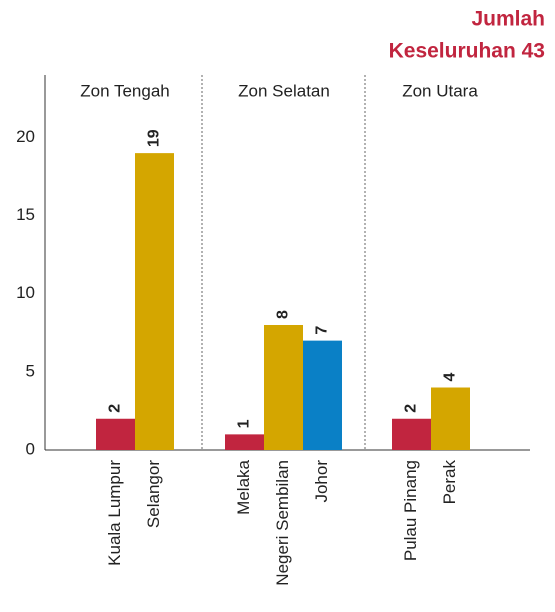 This screenshot has height=612, width=555. What do you see at coordinates (244, 423) in the screenshot?
I see `value-label: 1` at bounding box center [244, 423].